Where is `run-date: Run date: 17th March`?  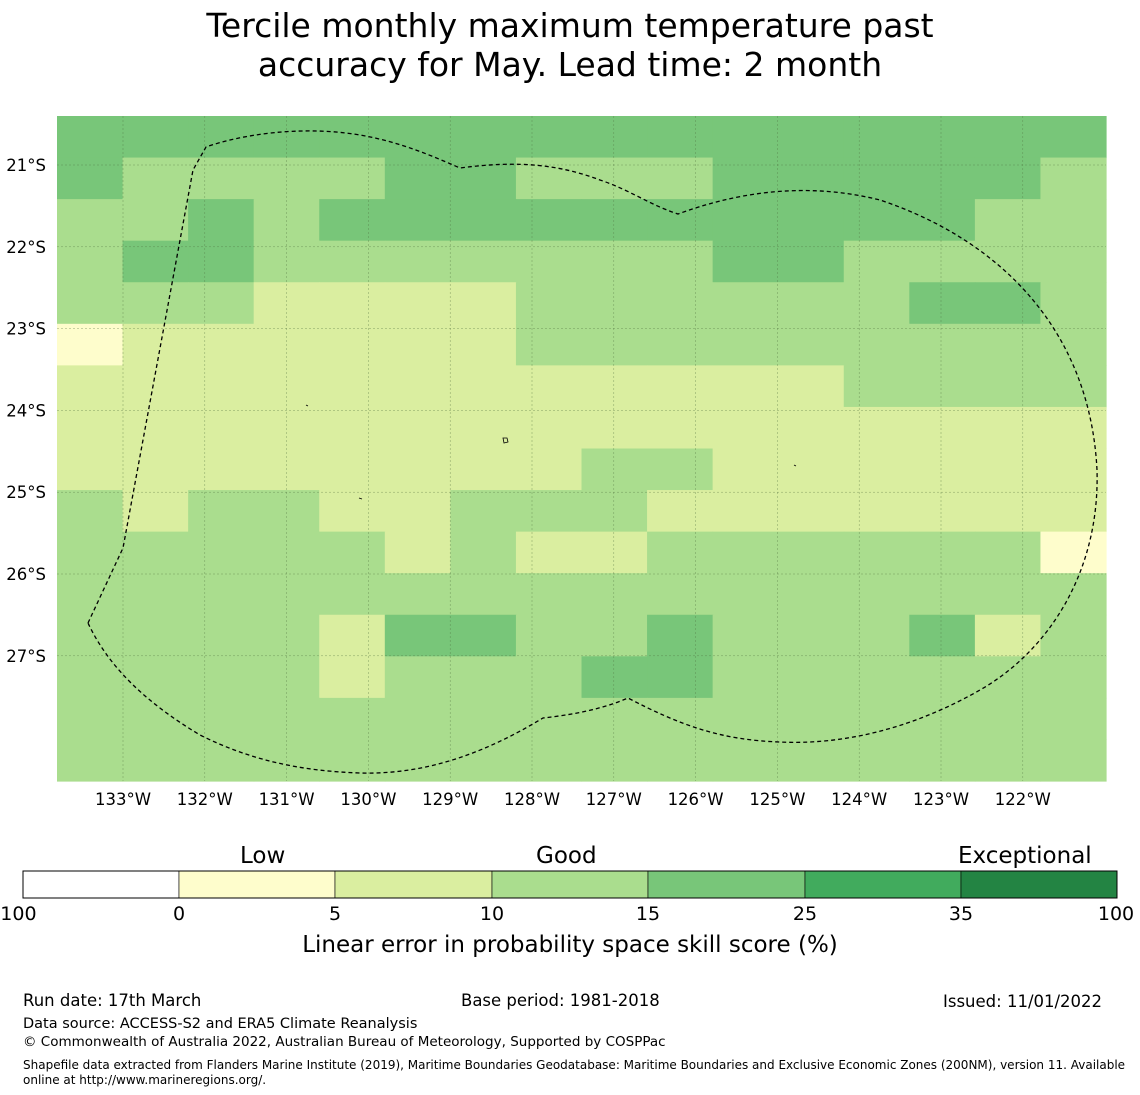
run-date: Run date: 17th March is located at coordinates (112, 1000).